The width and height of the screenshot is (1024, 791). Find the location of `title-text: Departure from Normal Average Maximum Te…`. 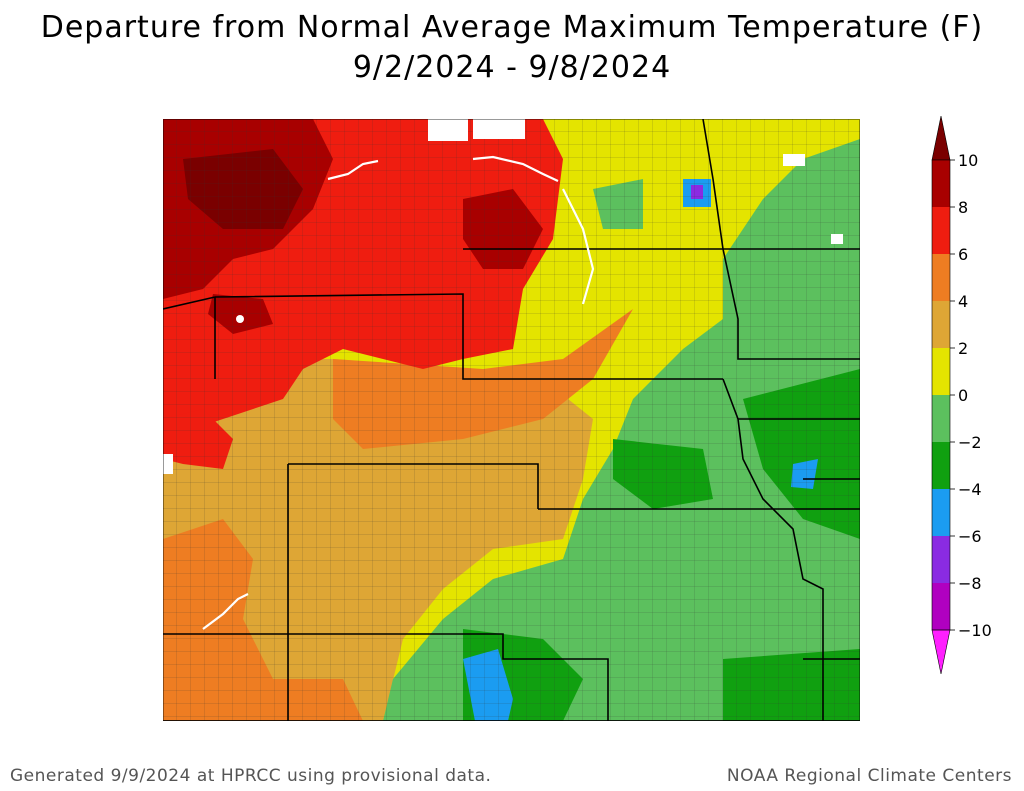

title-text: Departure from Normal Average Maximum Te… is located at coordinates (512, 27).